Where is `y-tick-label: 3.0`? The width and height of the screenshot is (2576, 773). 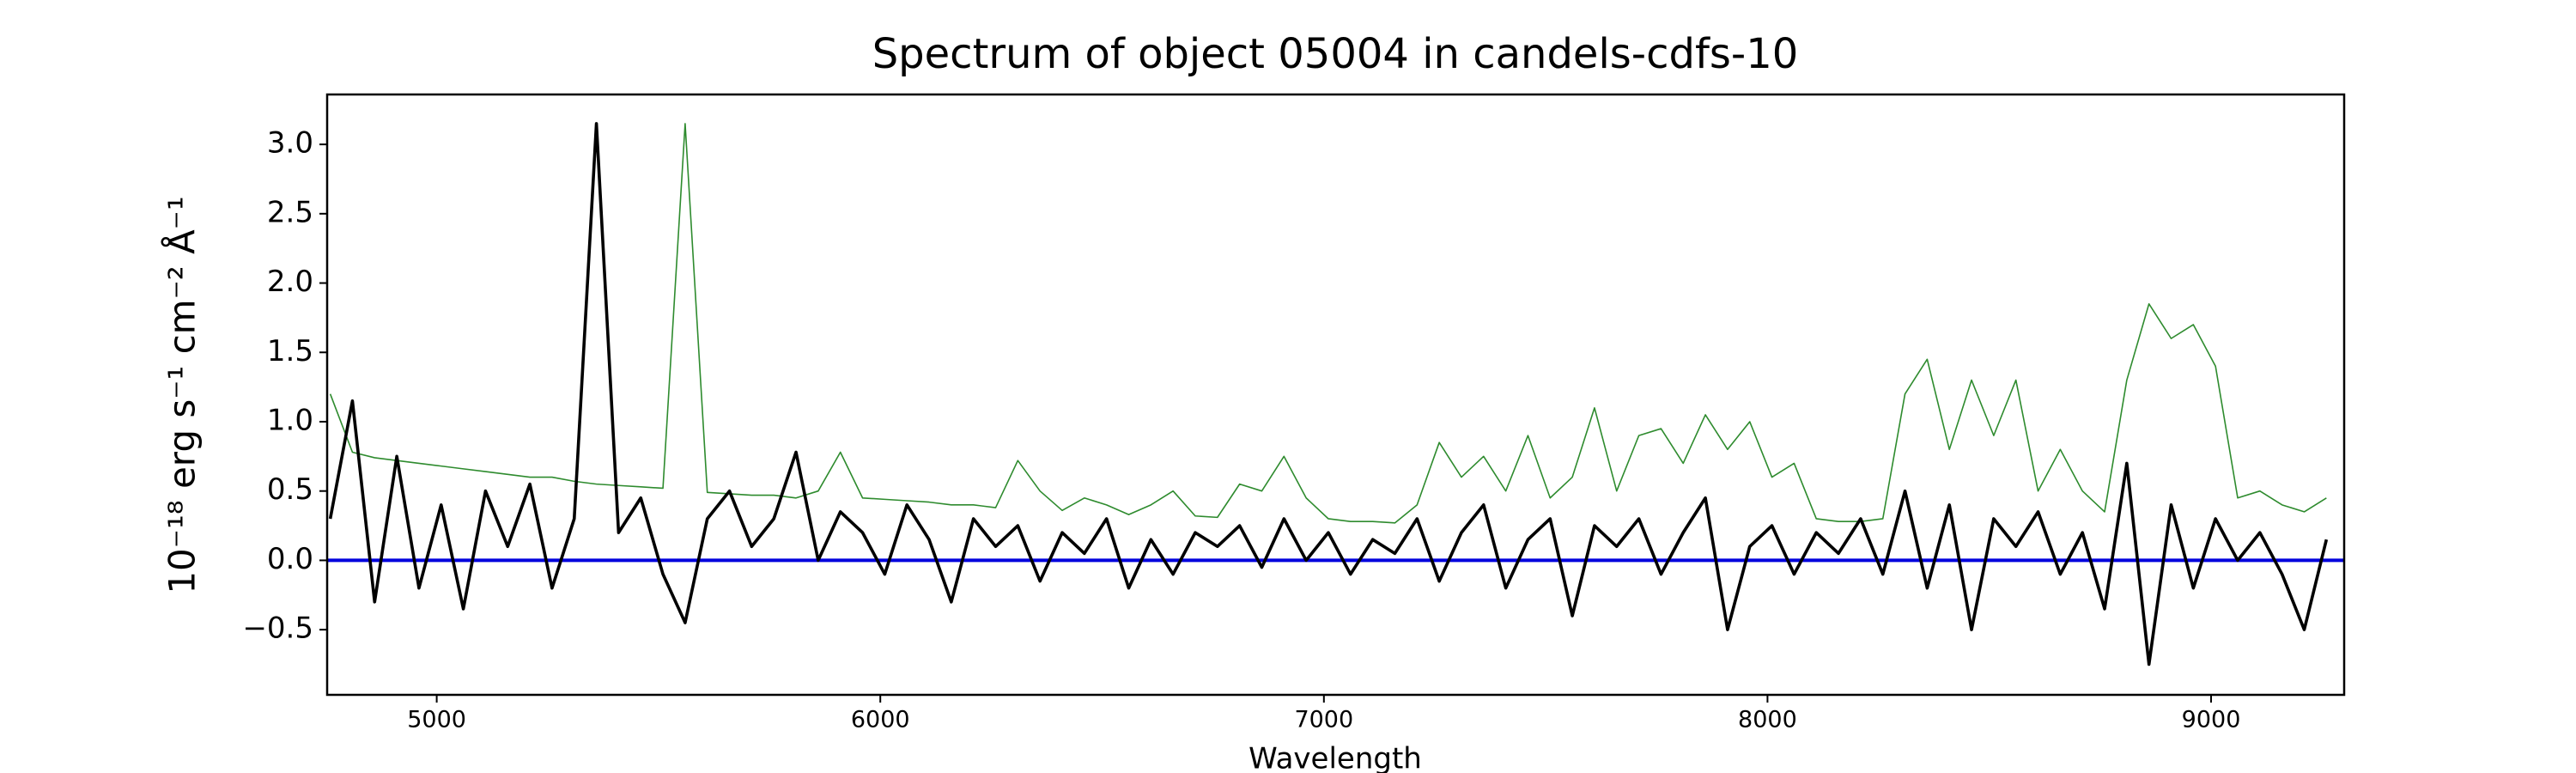 y-tick-label: 3.0 is located at coordinates (290, 143).